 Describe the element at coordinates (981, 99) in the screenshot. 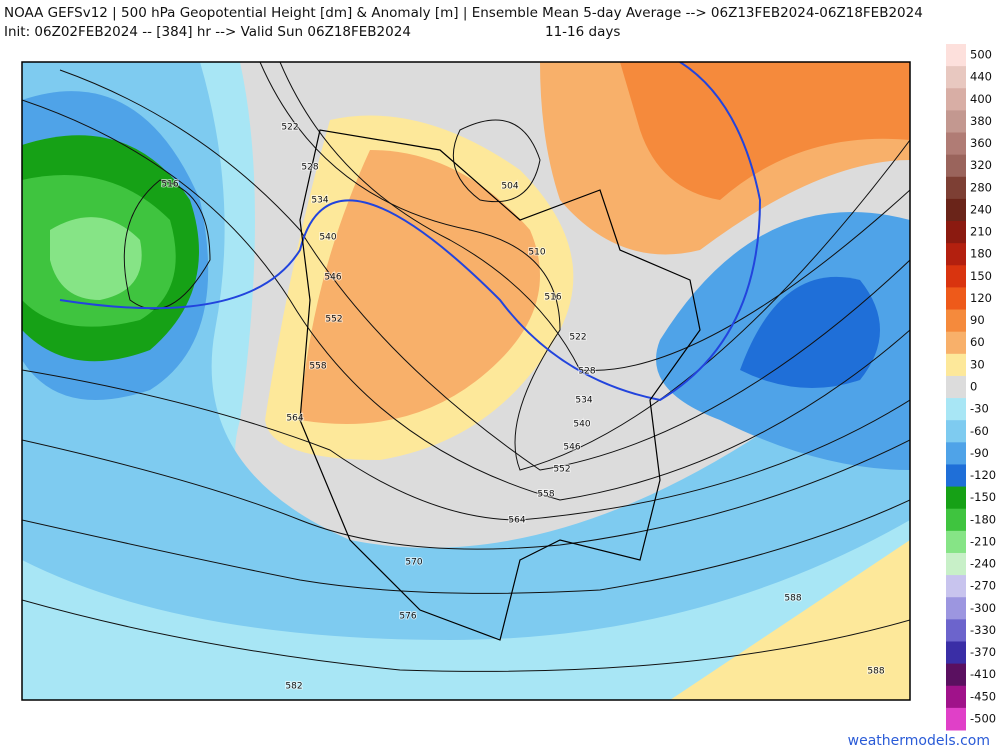

I see `colorbar-label: 400` at that location.